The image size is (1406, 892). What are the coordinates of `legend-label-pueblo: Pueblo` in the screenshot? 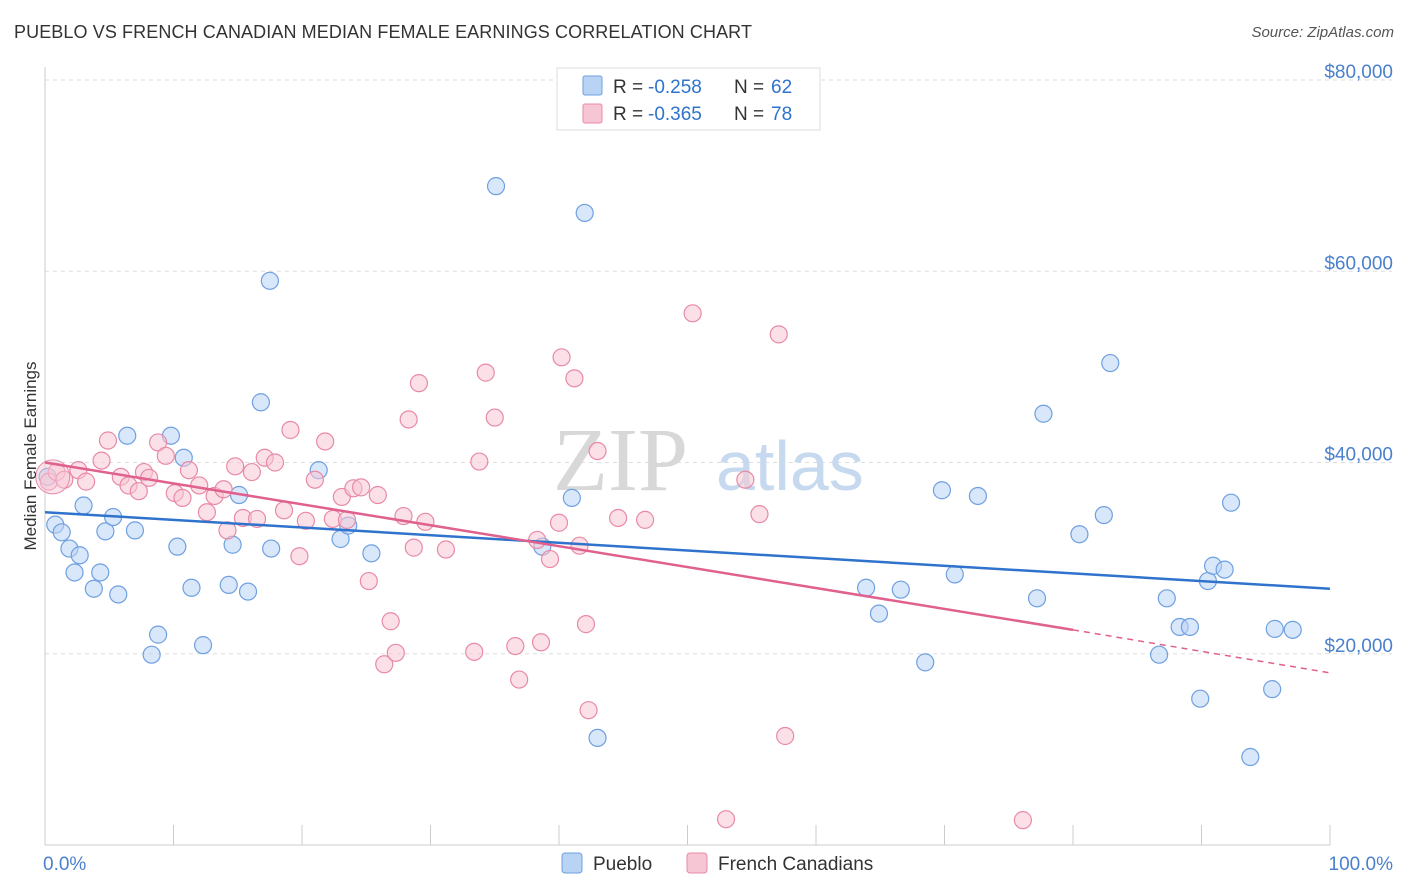 It's located at (622, 864).